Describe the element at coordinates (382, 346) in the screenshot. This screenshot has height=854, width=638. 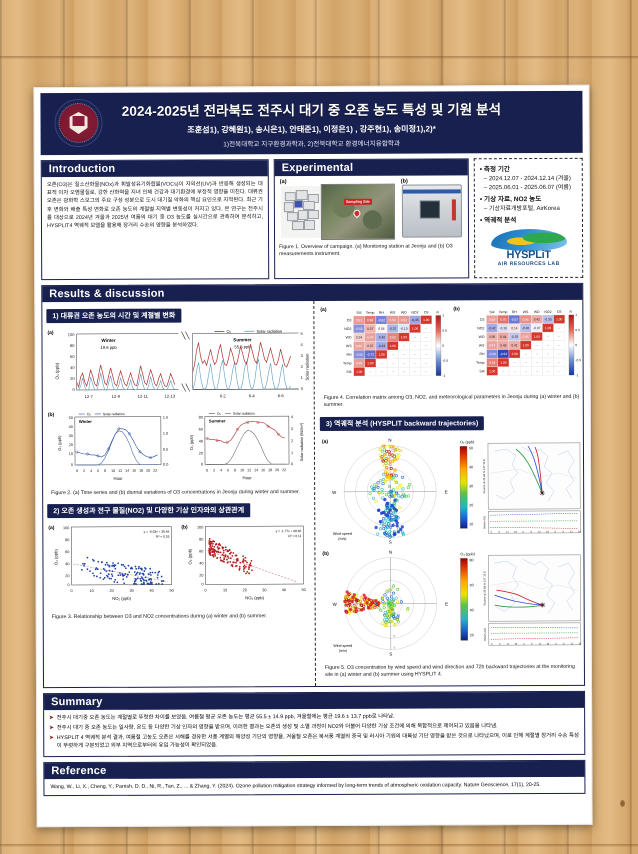
I see `svg-text: -0.43` at that location.